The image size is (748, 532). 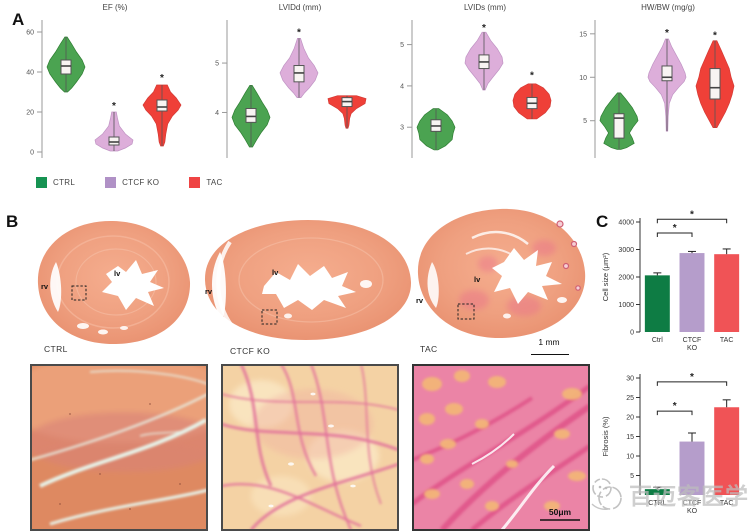 What do you see at coordinates (104, 80) in the screenshot?
I see `ef-violin-chart: EF (%) 0 20 40 60 * *` at bounding box center [104, 80].